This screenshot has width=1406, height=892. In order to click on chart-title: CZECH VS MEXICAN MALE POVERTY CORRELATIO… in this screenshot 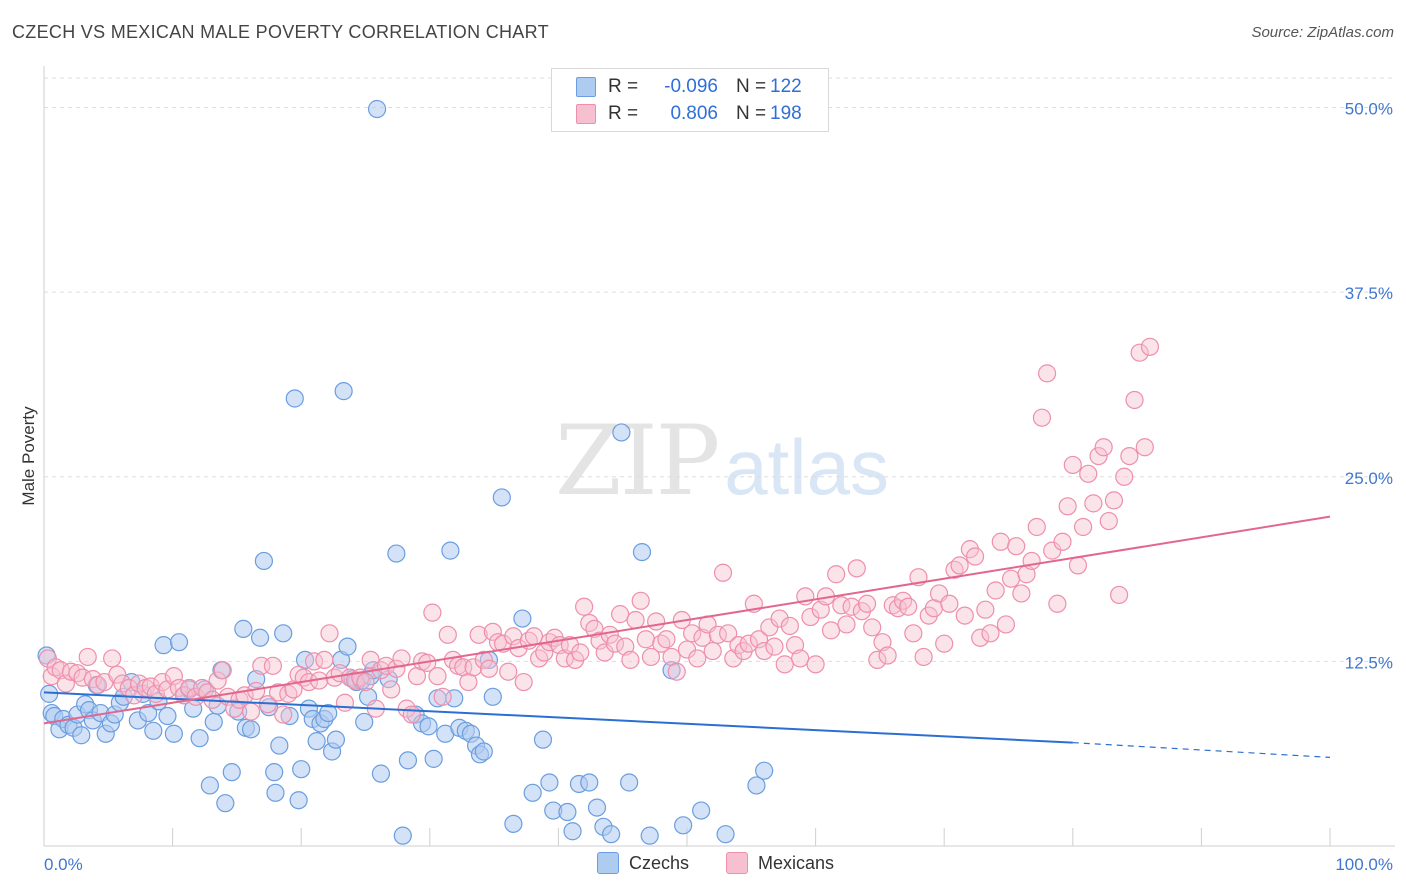, I will do `click(280, 32)`.